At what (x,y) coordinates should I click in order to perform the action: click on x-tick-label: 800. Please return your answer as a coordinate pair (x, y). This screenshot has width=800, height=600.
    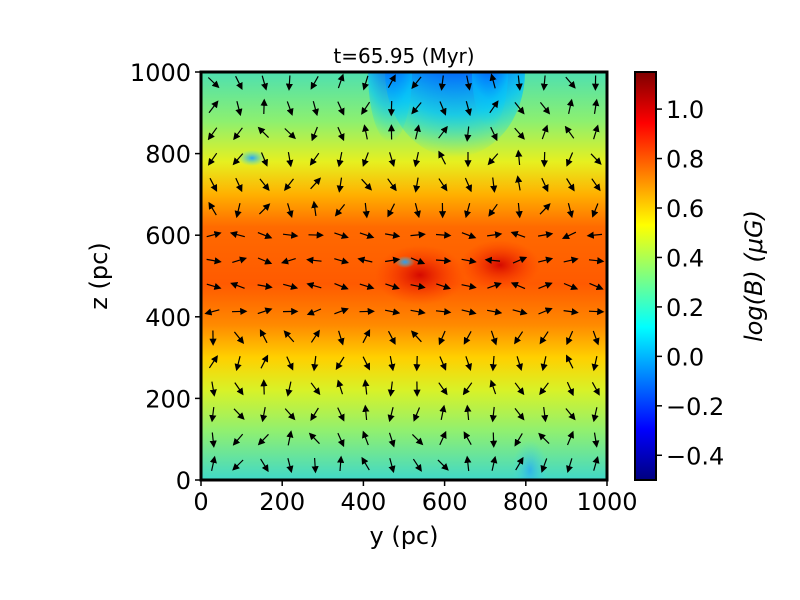
    Looking at the image, I should click on (526, 502).